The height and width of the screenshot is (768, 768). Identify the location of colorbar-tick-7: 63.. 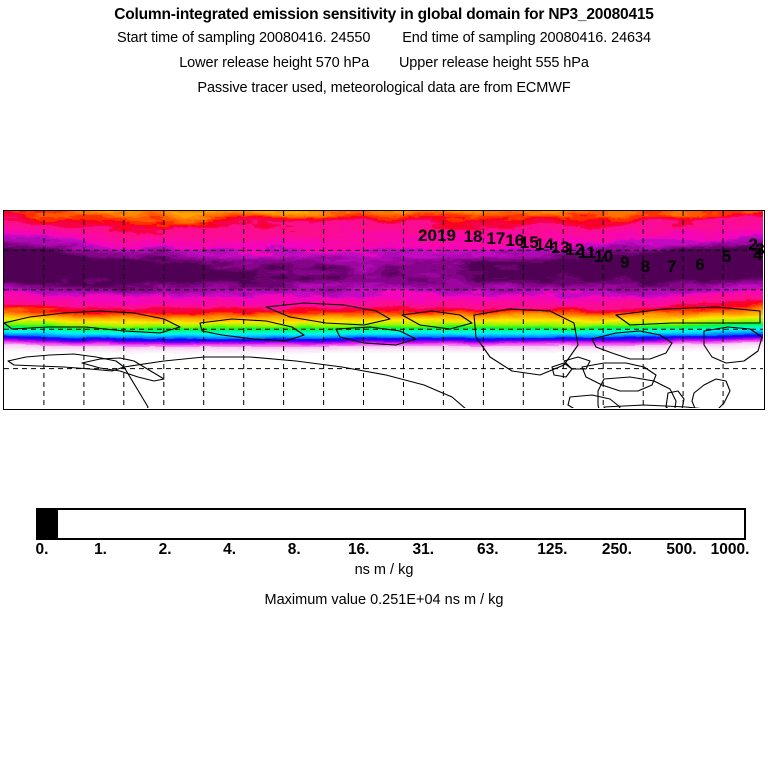
(488, 549).